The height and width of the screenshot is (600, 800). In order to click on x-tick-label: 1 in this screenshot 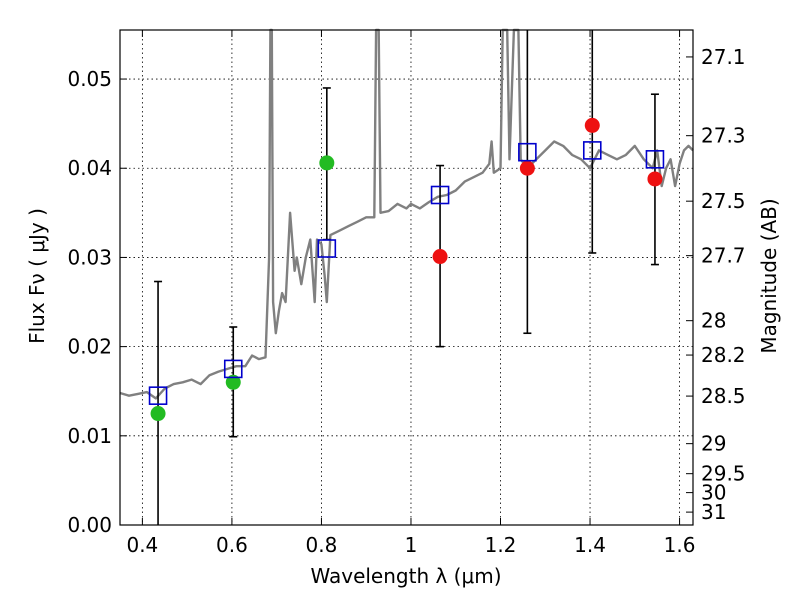, I will do `click(411, 545)`.